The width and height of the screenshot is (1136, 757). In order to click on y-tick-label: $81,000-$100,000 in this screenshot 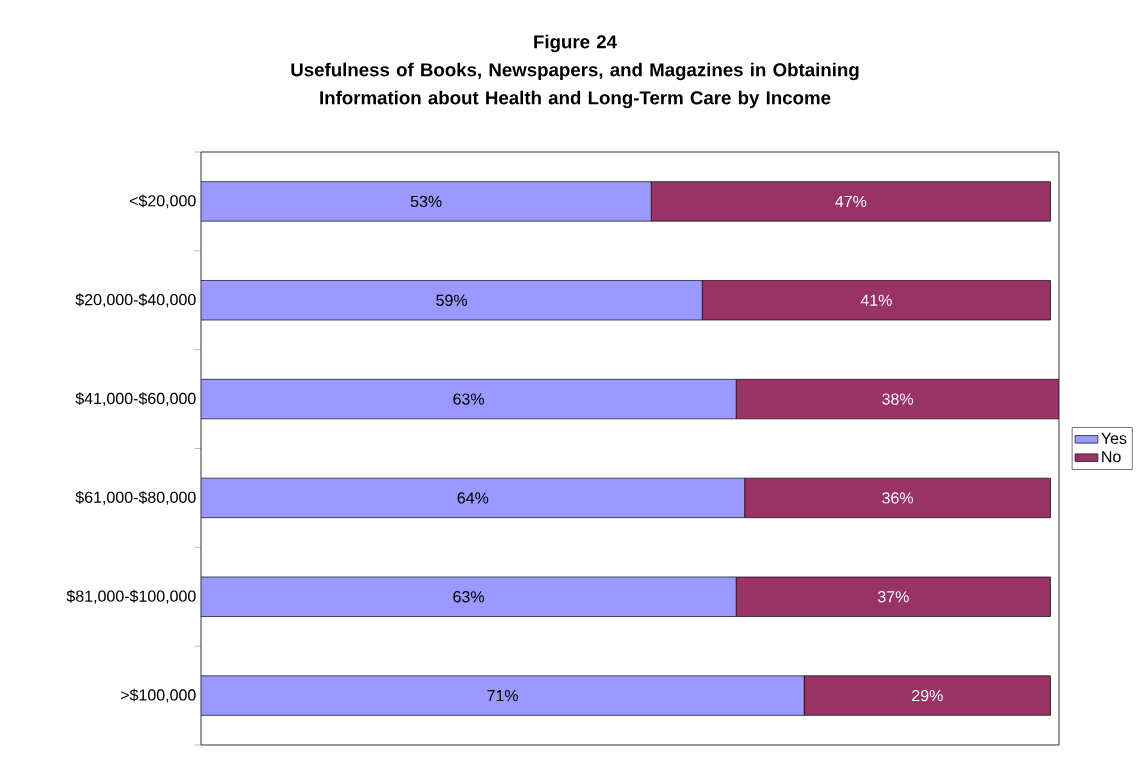, I will do `click(131, 596)`.